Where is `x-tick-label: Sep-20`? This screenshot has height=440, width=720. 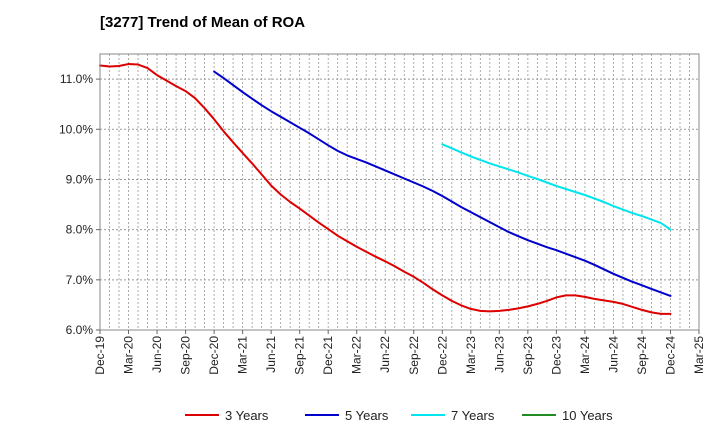
x-tick-label: Sep-20 is located at coordinates (186, 355).